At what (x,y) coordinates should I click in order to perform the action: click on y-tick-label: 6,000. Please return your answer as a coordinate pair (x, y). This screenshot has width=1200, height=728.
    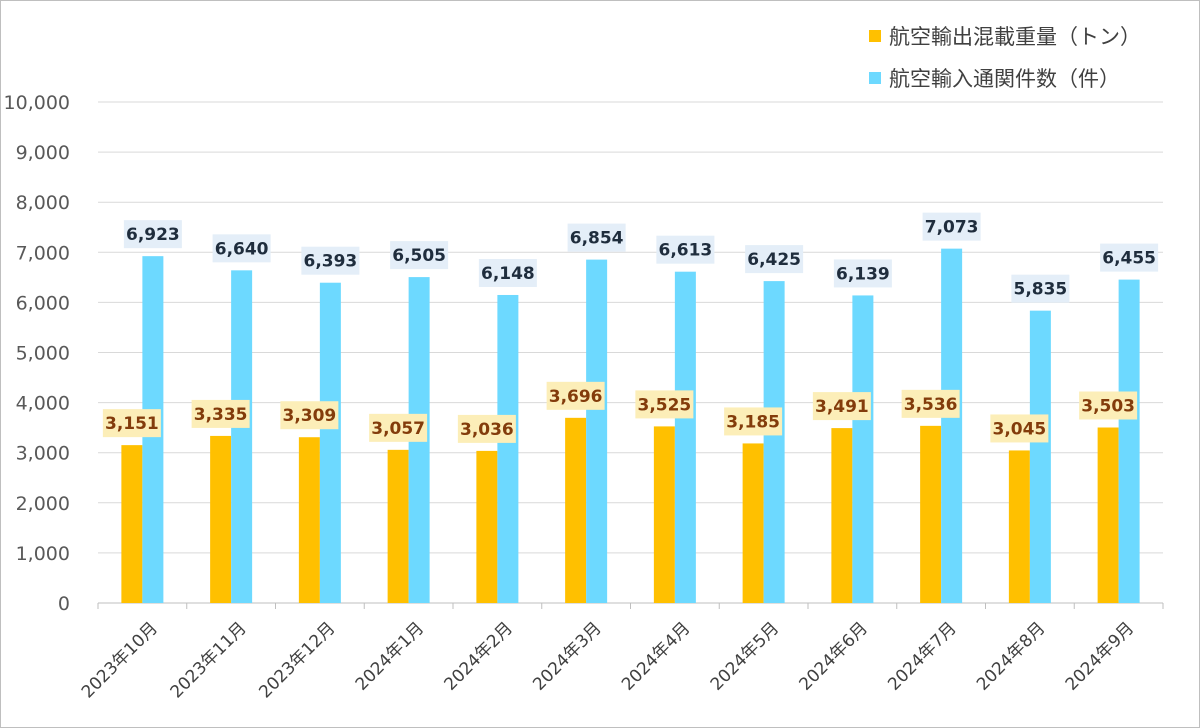
    Looking at the image, I should click on (43, 303).